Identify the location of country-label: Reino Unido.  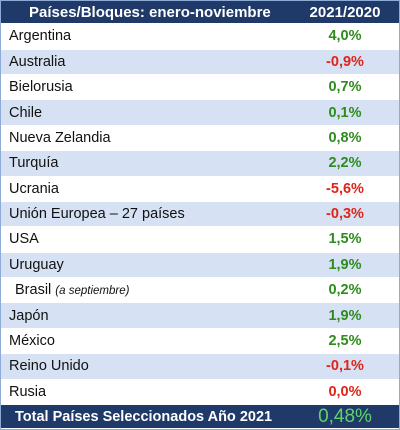
(49, 366).